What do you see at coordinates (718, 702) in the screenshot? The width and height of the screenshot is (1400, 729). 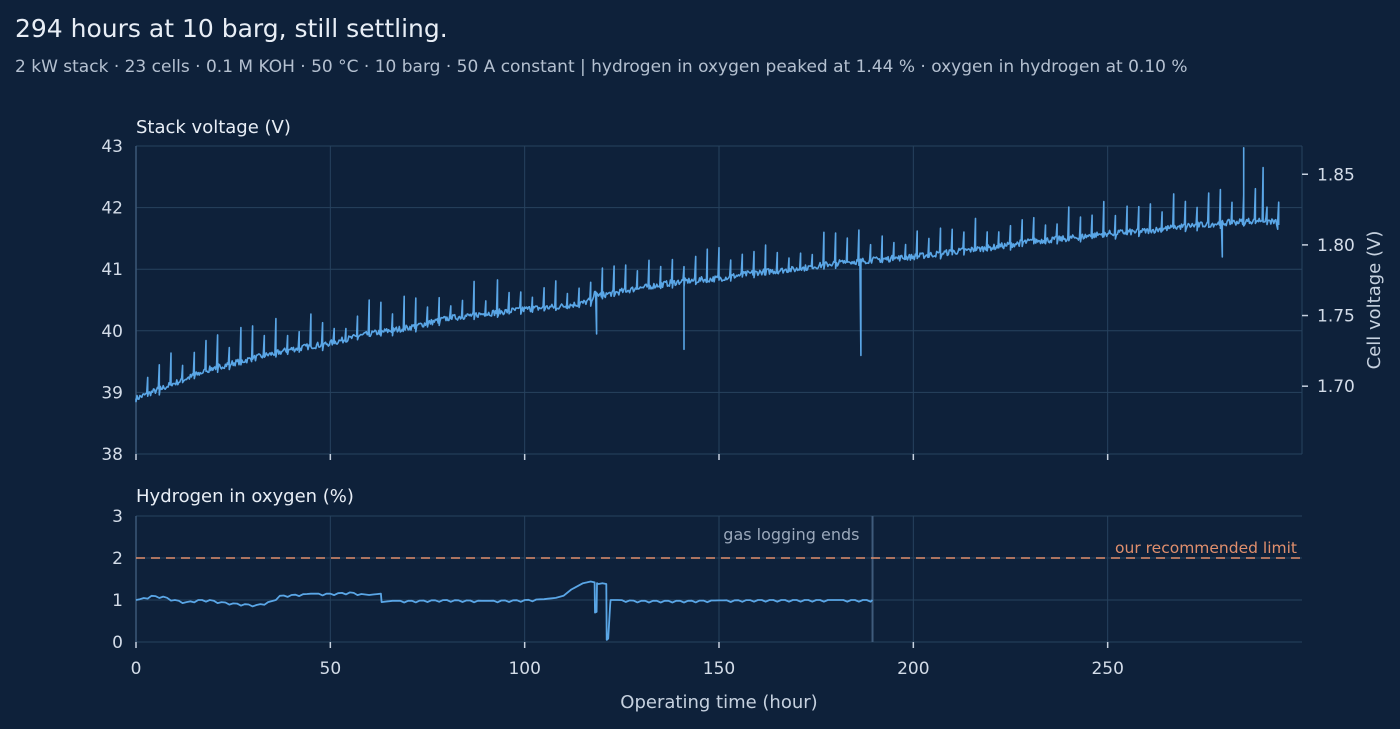 I see `x-axis-label: Operating time (hour)` at bounding box center [718, 702].